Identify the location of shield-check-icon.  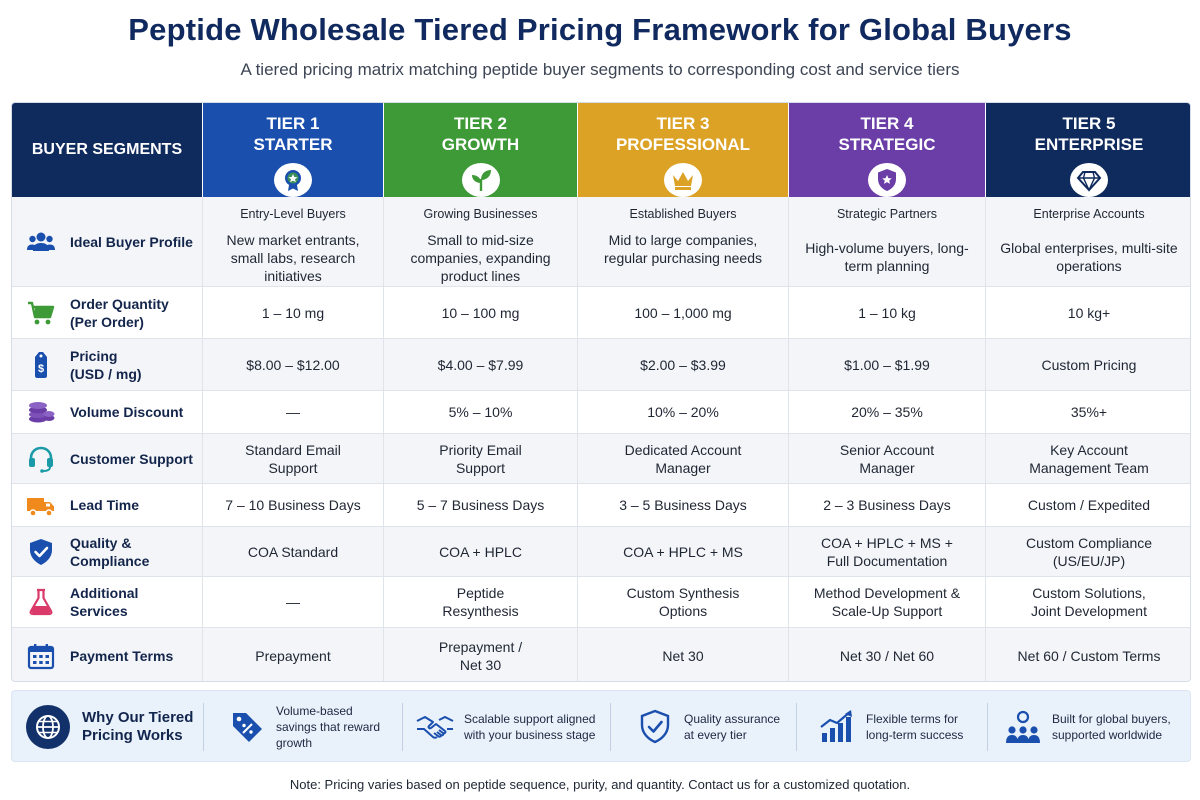
(655, 727).